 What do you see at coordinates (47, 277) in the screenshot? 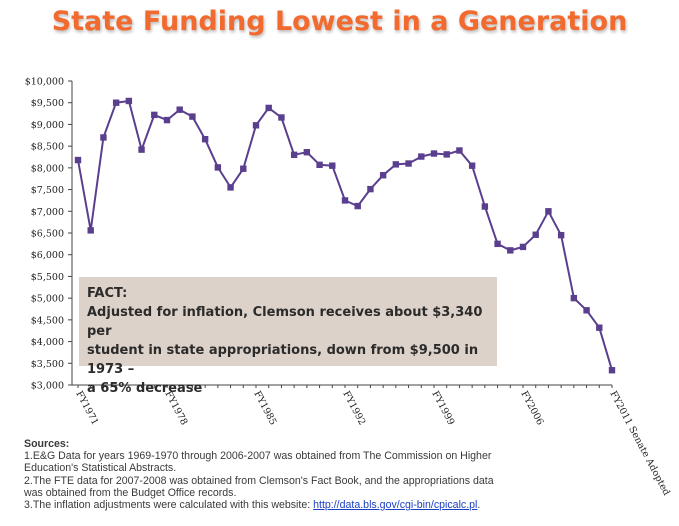
I see `y-tick-label: $5,500` at bounding box center [47, 277].